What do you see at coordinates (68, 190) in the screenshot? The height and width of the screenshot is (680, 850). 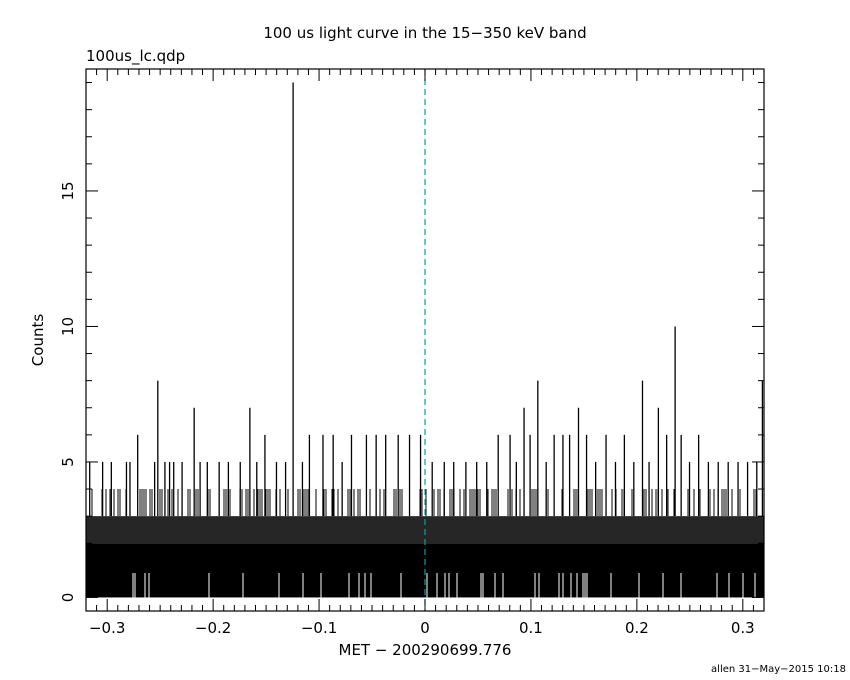 I see `y-tick-label: 15` at bounding box center [68, 190].